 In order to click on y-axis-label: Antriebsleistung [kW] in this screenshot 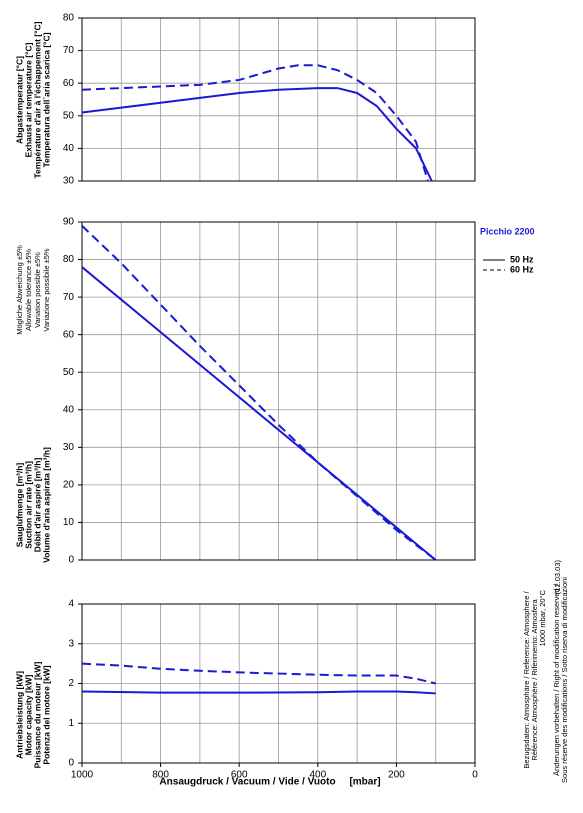, I will do `click(19, 715)`.